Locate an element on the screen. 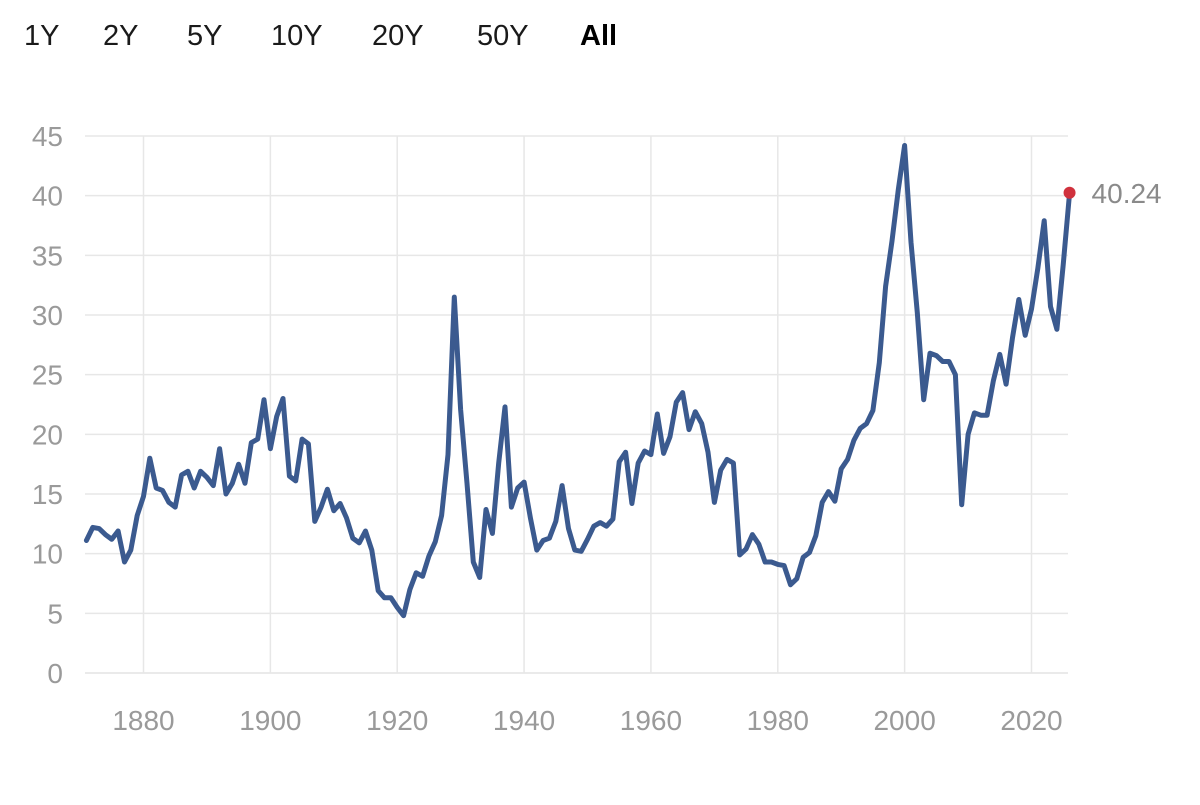 The image size is (1200, 805). y-tick-label: 15 is located at coordinates (47, 494).